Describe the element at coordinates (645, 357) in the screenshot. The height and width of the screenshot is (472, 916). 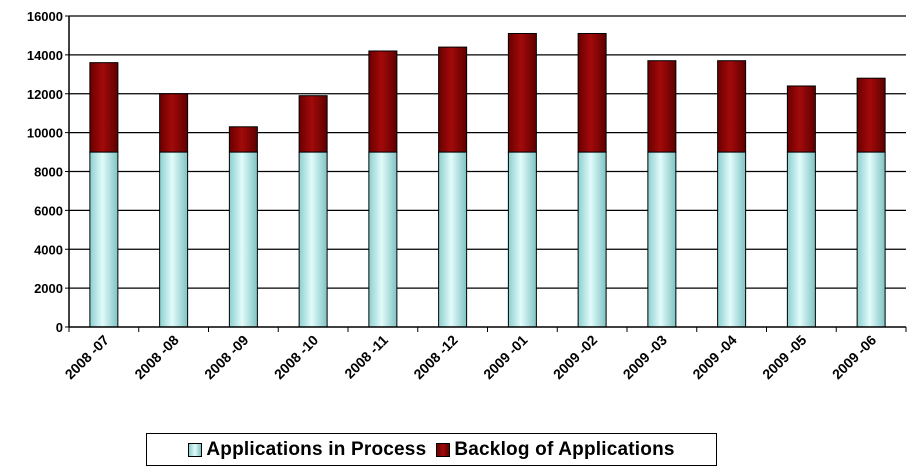
I see `x-tick-label: 2009 -03` at that location.